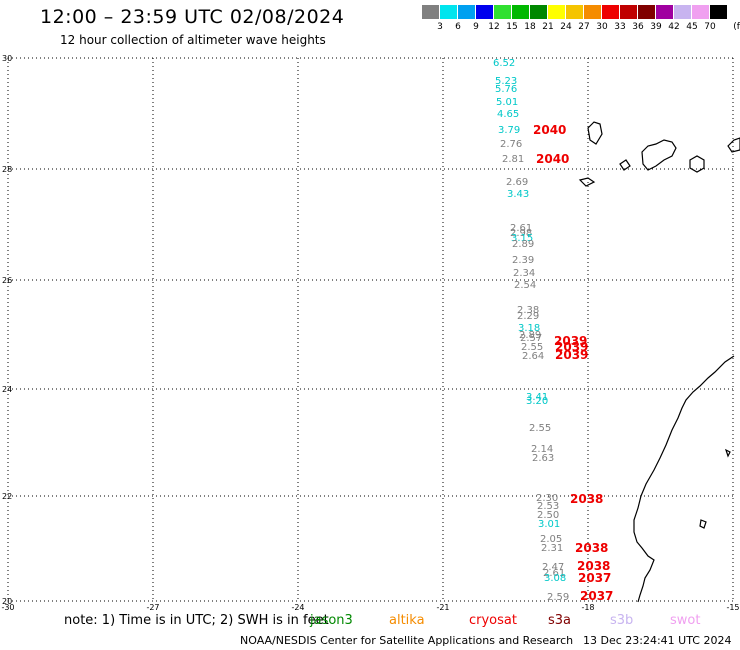 The image size is (740, 650). What do you see at coordinates (622, 620) in the screenshot?
I see `satellite-s3b: s3b` at bounding box center [622, 620].